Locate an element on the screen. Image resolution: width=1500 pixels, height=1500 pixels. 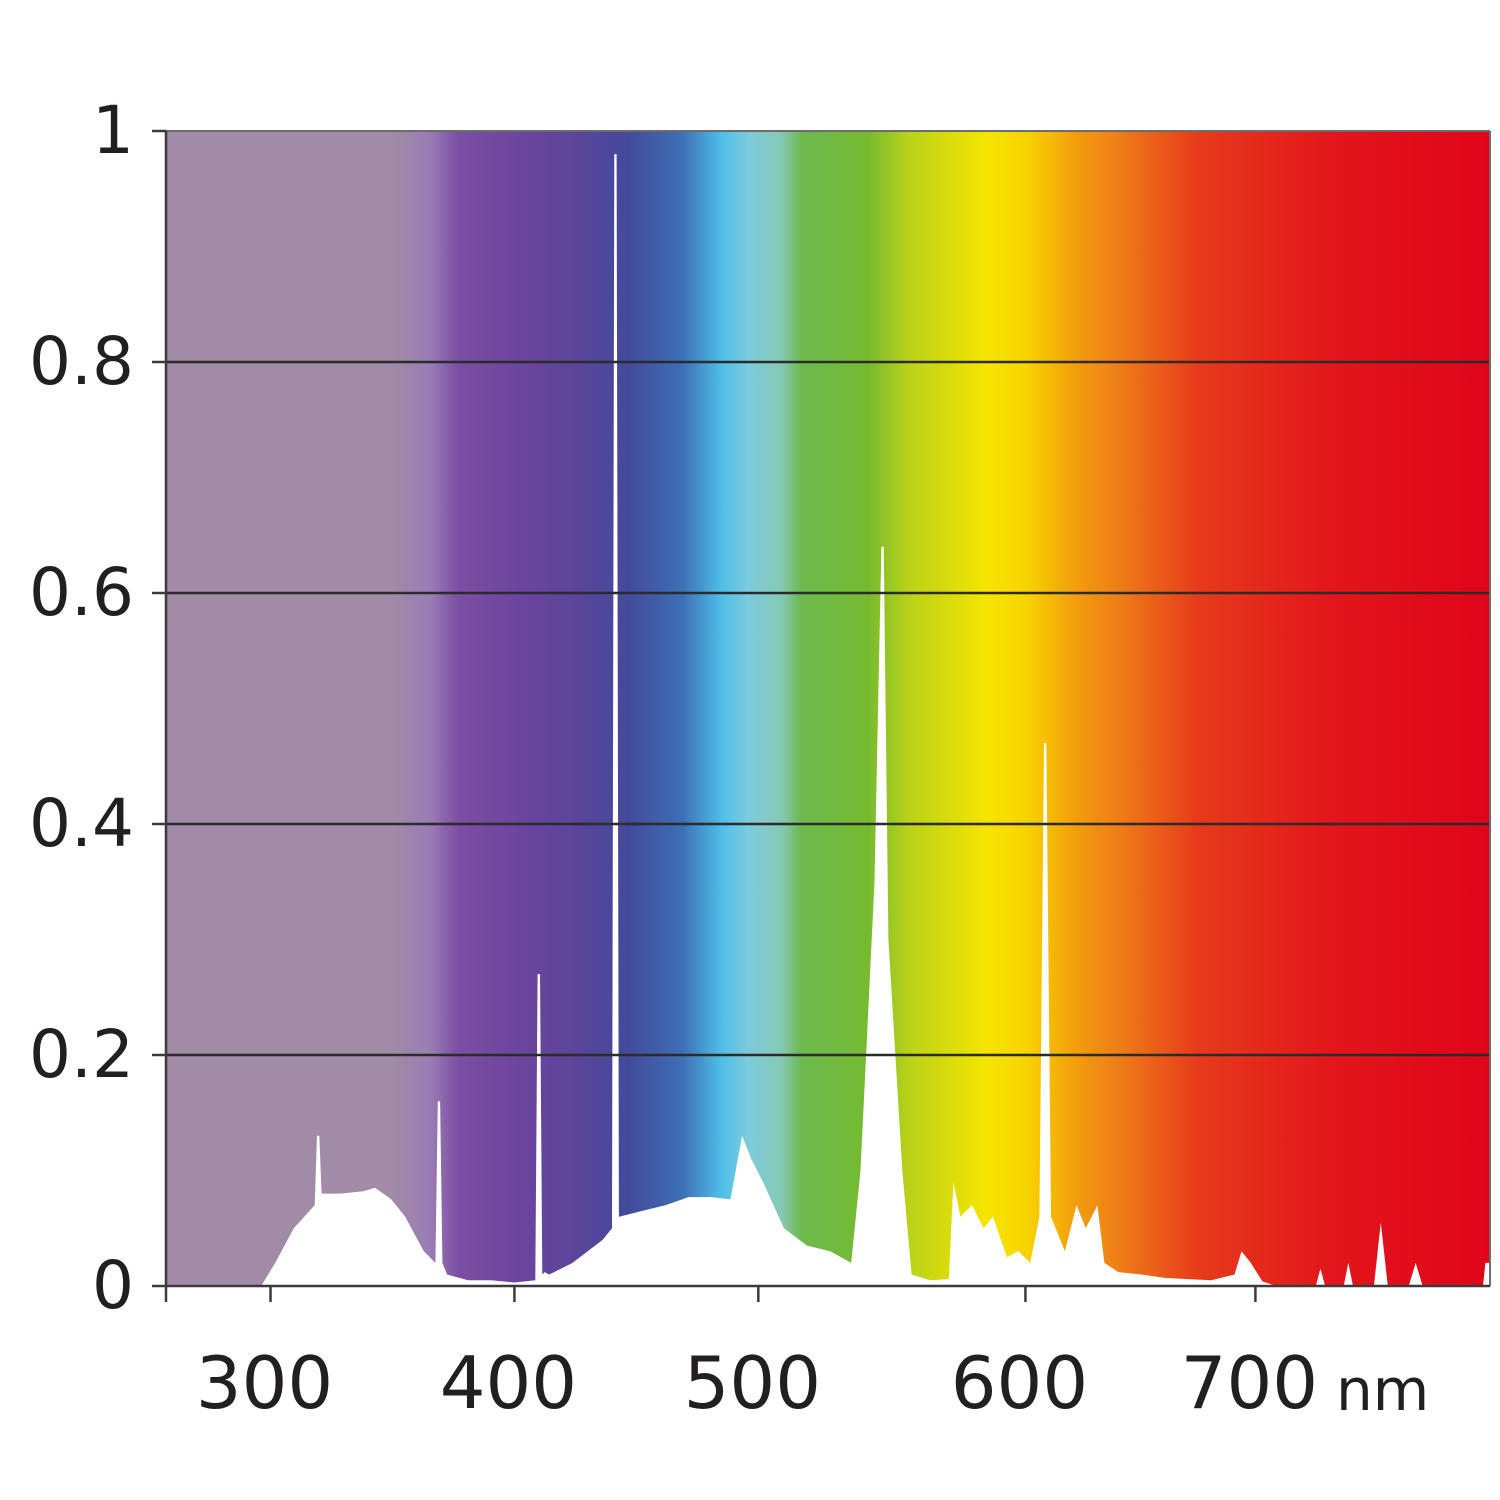
x-axis-unit: nm is located at coordinates (1382, 1390).